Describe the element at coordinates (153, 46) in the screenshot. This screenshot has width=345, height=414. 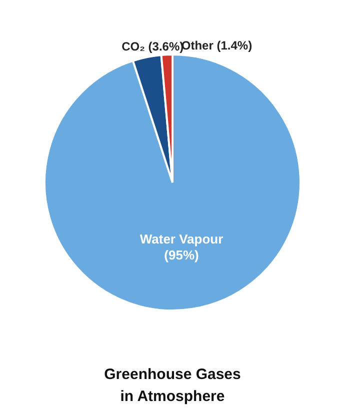
I see `slice-label: CO₂ (3.6%)` at that location.